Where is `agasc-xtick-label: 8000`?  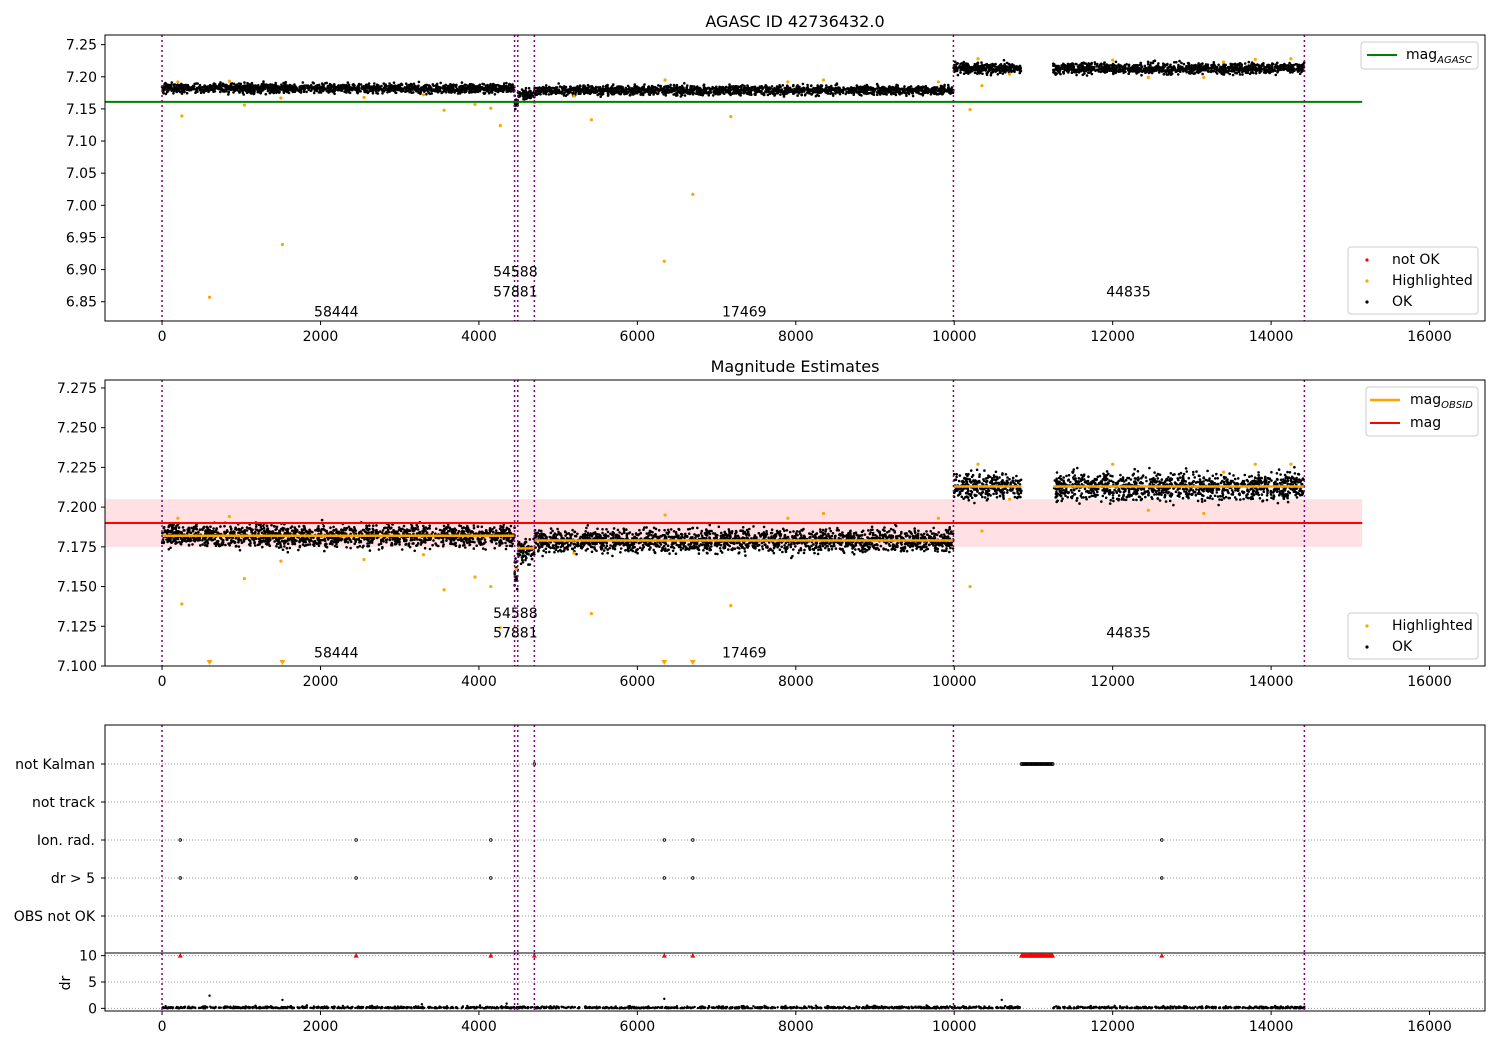 agasc-xtick-label: 8000 is located at coordinates (796, 337).